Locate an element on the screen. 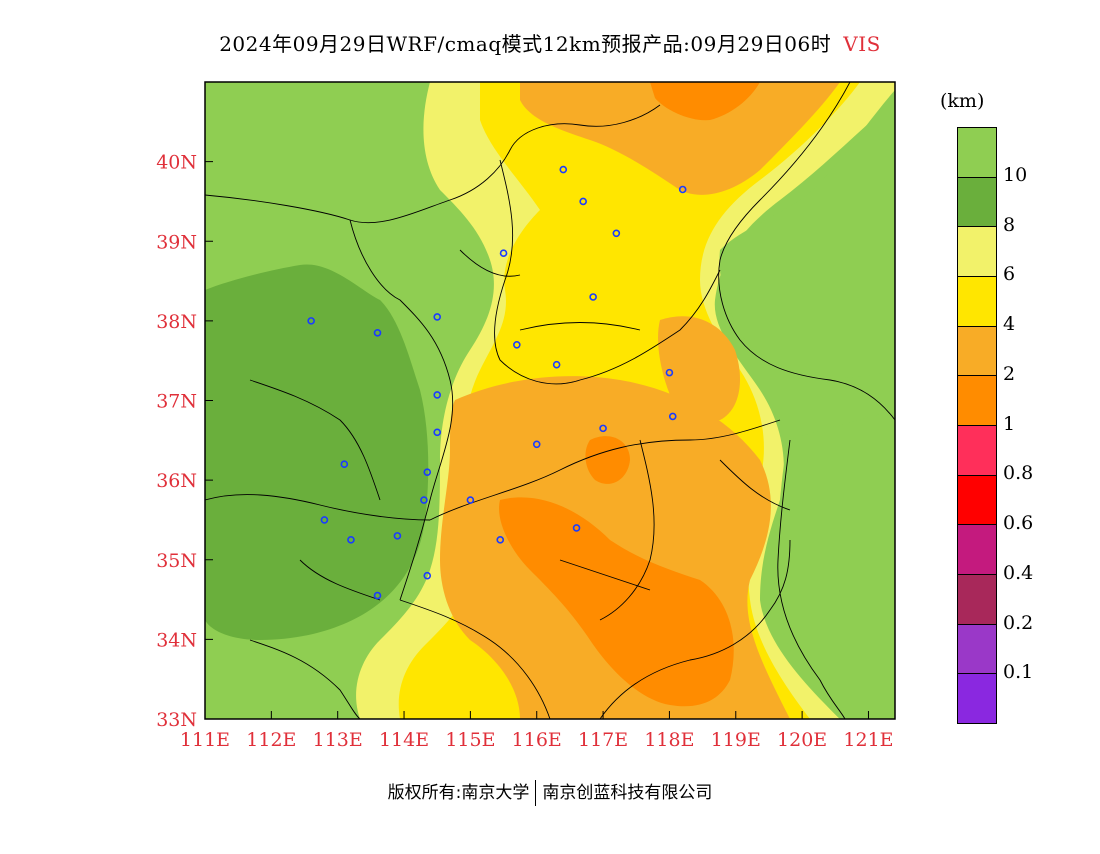  colorbar-label: 4 is located at coordinates (1009, 324).